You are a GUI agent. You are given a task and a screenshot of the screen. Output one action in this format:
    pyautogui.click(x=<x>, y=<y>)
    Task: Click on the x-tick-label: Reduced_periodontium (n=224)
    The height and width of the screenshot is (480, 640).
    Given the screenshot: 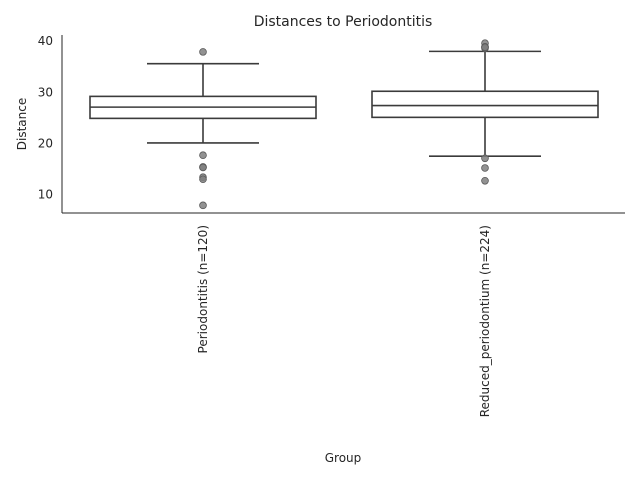 What is the action you would take?
    pyautogui.click(x=485, y=321)
    